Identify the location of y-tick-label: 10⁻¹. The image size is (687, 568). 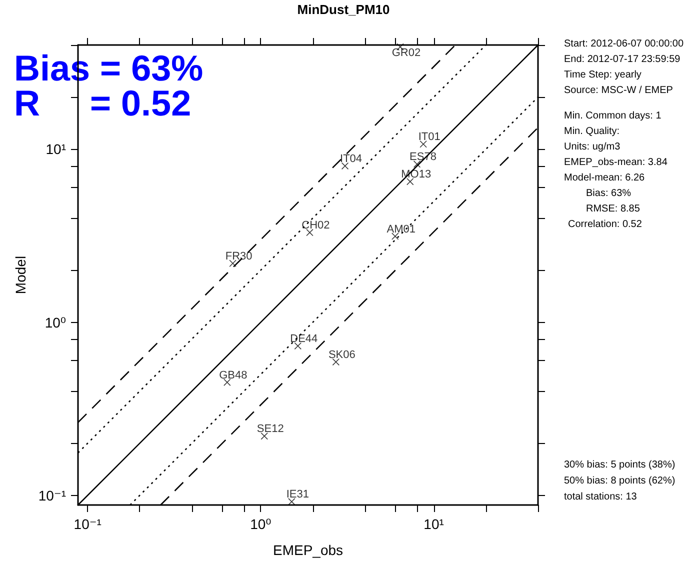
(52, 495).